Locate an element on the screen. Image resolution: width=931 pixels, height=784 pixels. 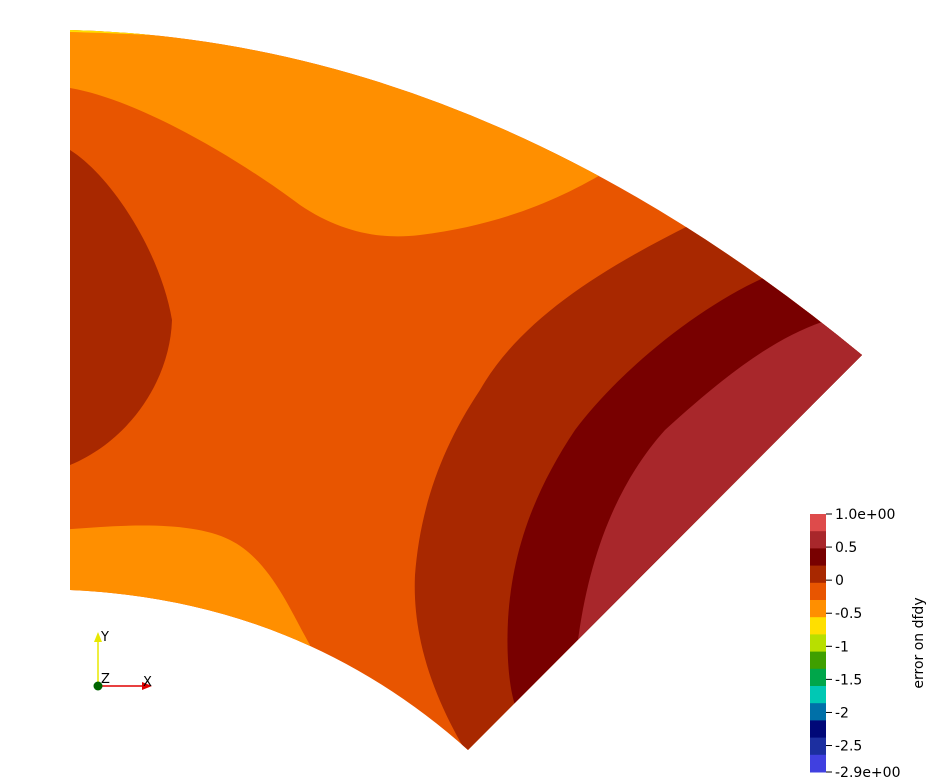
colorbar-tick-label: -2.5 is located at coordinates (848, 747).